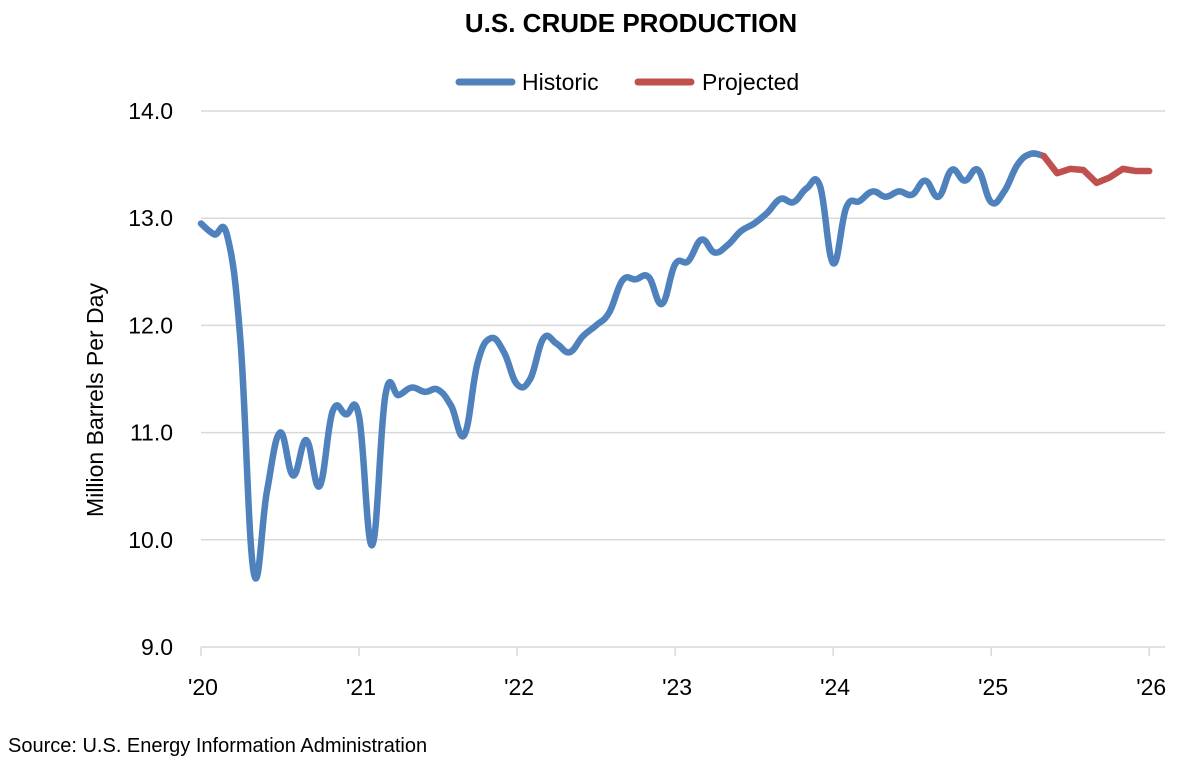 This screenshot has height=762, width=1185. Describe the element at coordinates (150, 218) in the screenshot. I see `y-tick-label: 13.0` at that location.